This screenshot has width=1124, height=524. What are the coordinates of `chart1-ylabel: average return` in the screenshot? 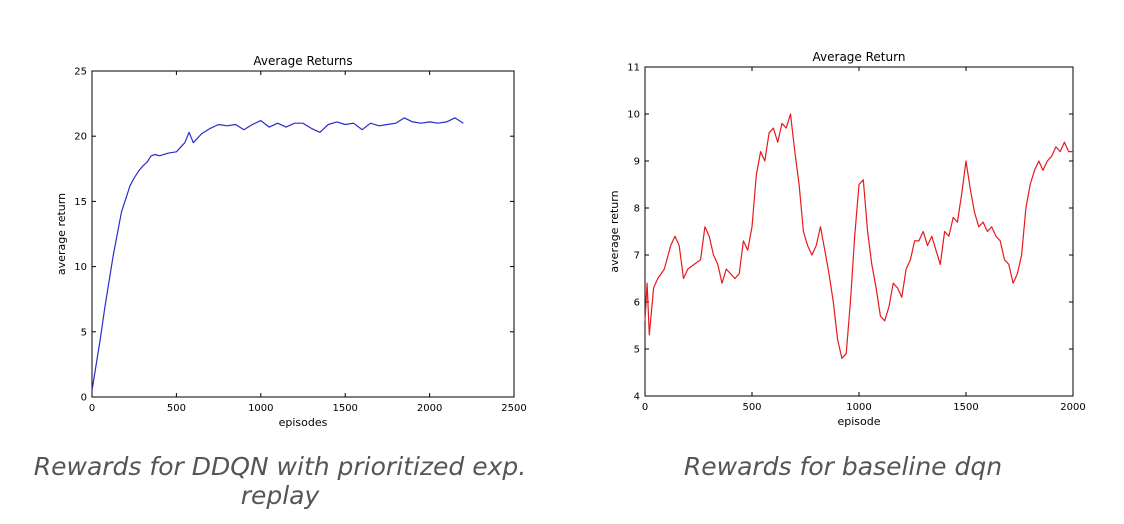 It's located at (614, 231).